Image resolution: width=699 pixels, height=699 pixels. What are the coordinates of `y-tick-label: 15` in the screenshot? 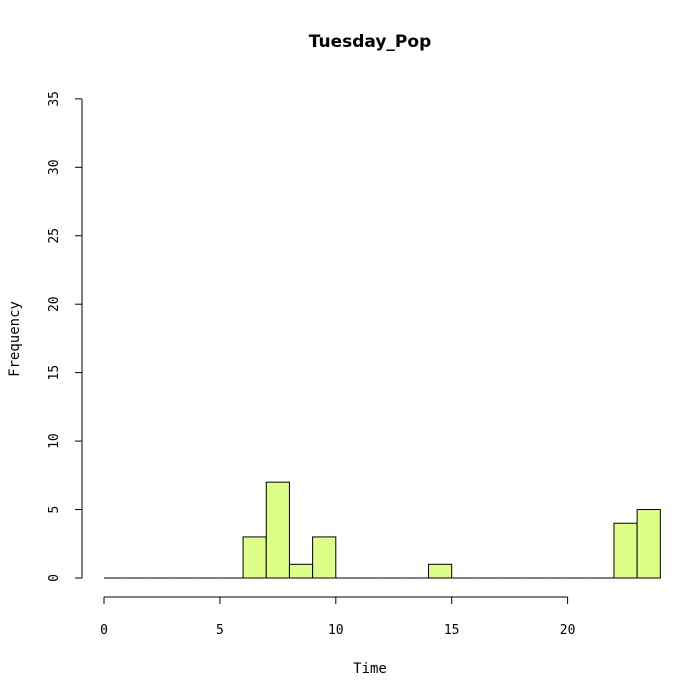 It's located at (54, 373).